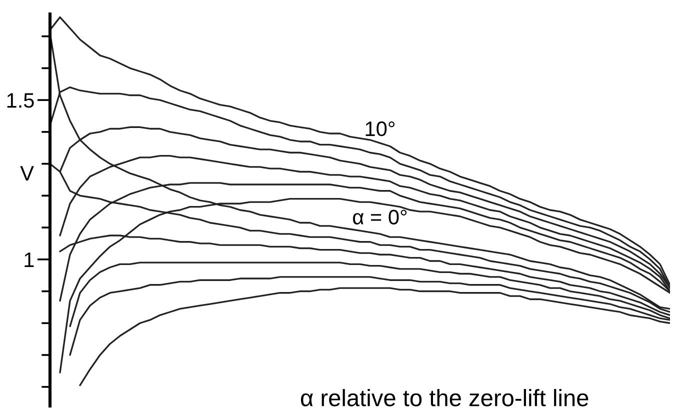 This screenshot has height=418, width=673. I want to click on annotation: α relative to the zero-lift line, so click(444, 397).